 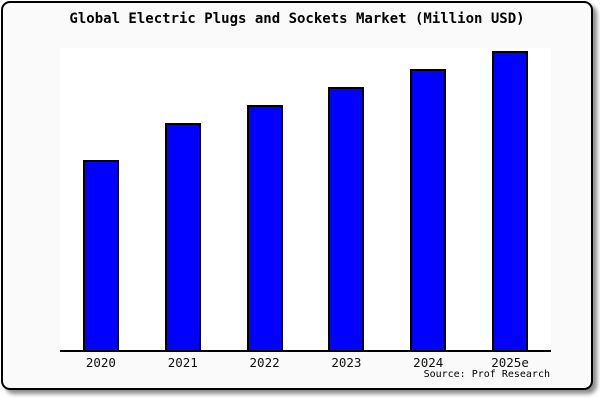 I want to click on x-tick-label-2024: 2024, so click(x=428, y=362).